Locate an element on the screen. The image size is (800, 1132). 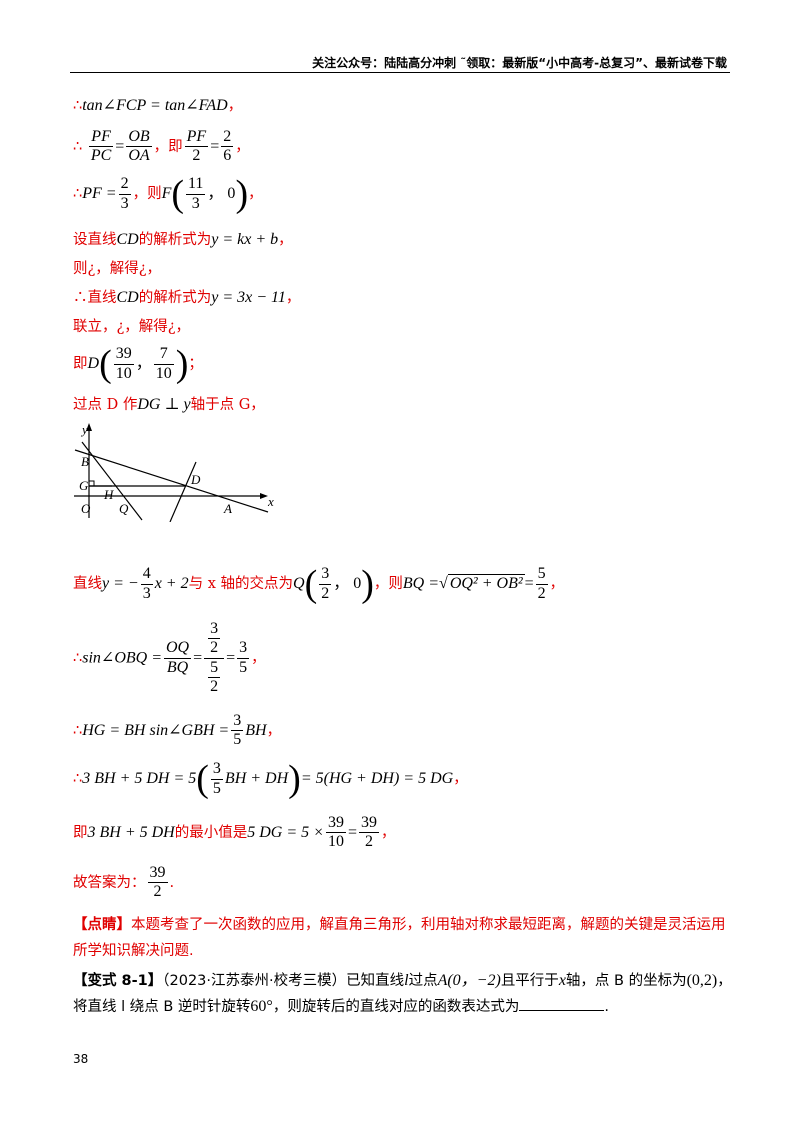
line-name: l is located at coordinates (406, 980).